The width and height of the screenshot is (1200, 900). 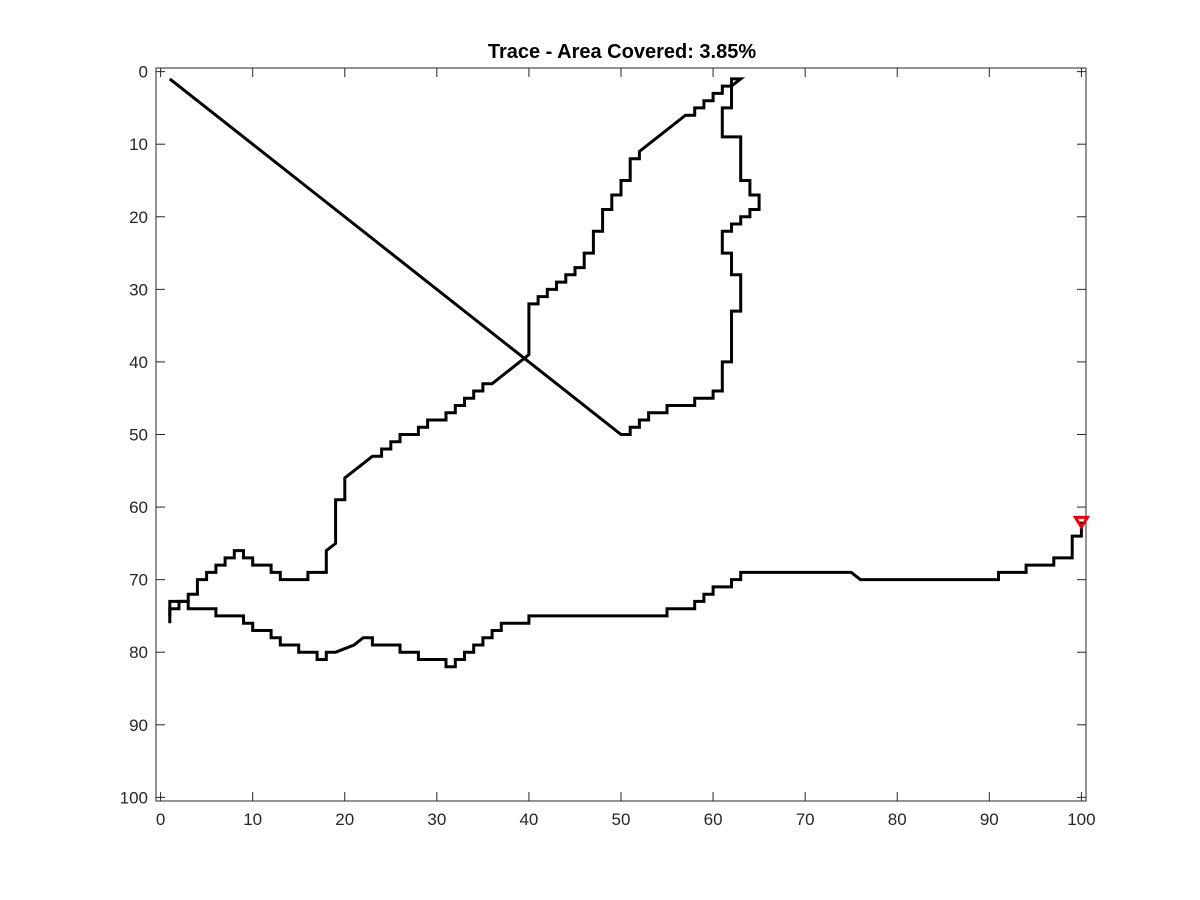 I want to click on y-tick-label: 40, so click(x=138, y=362).